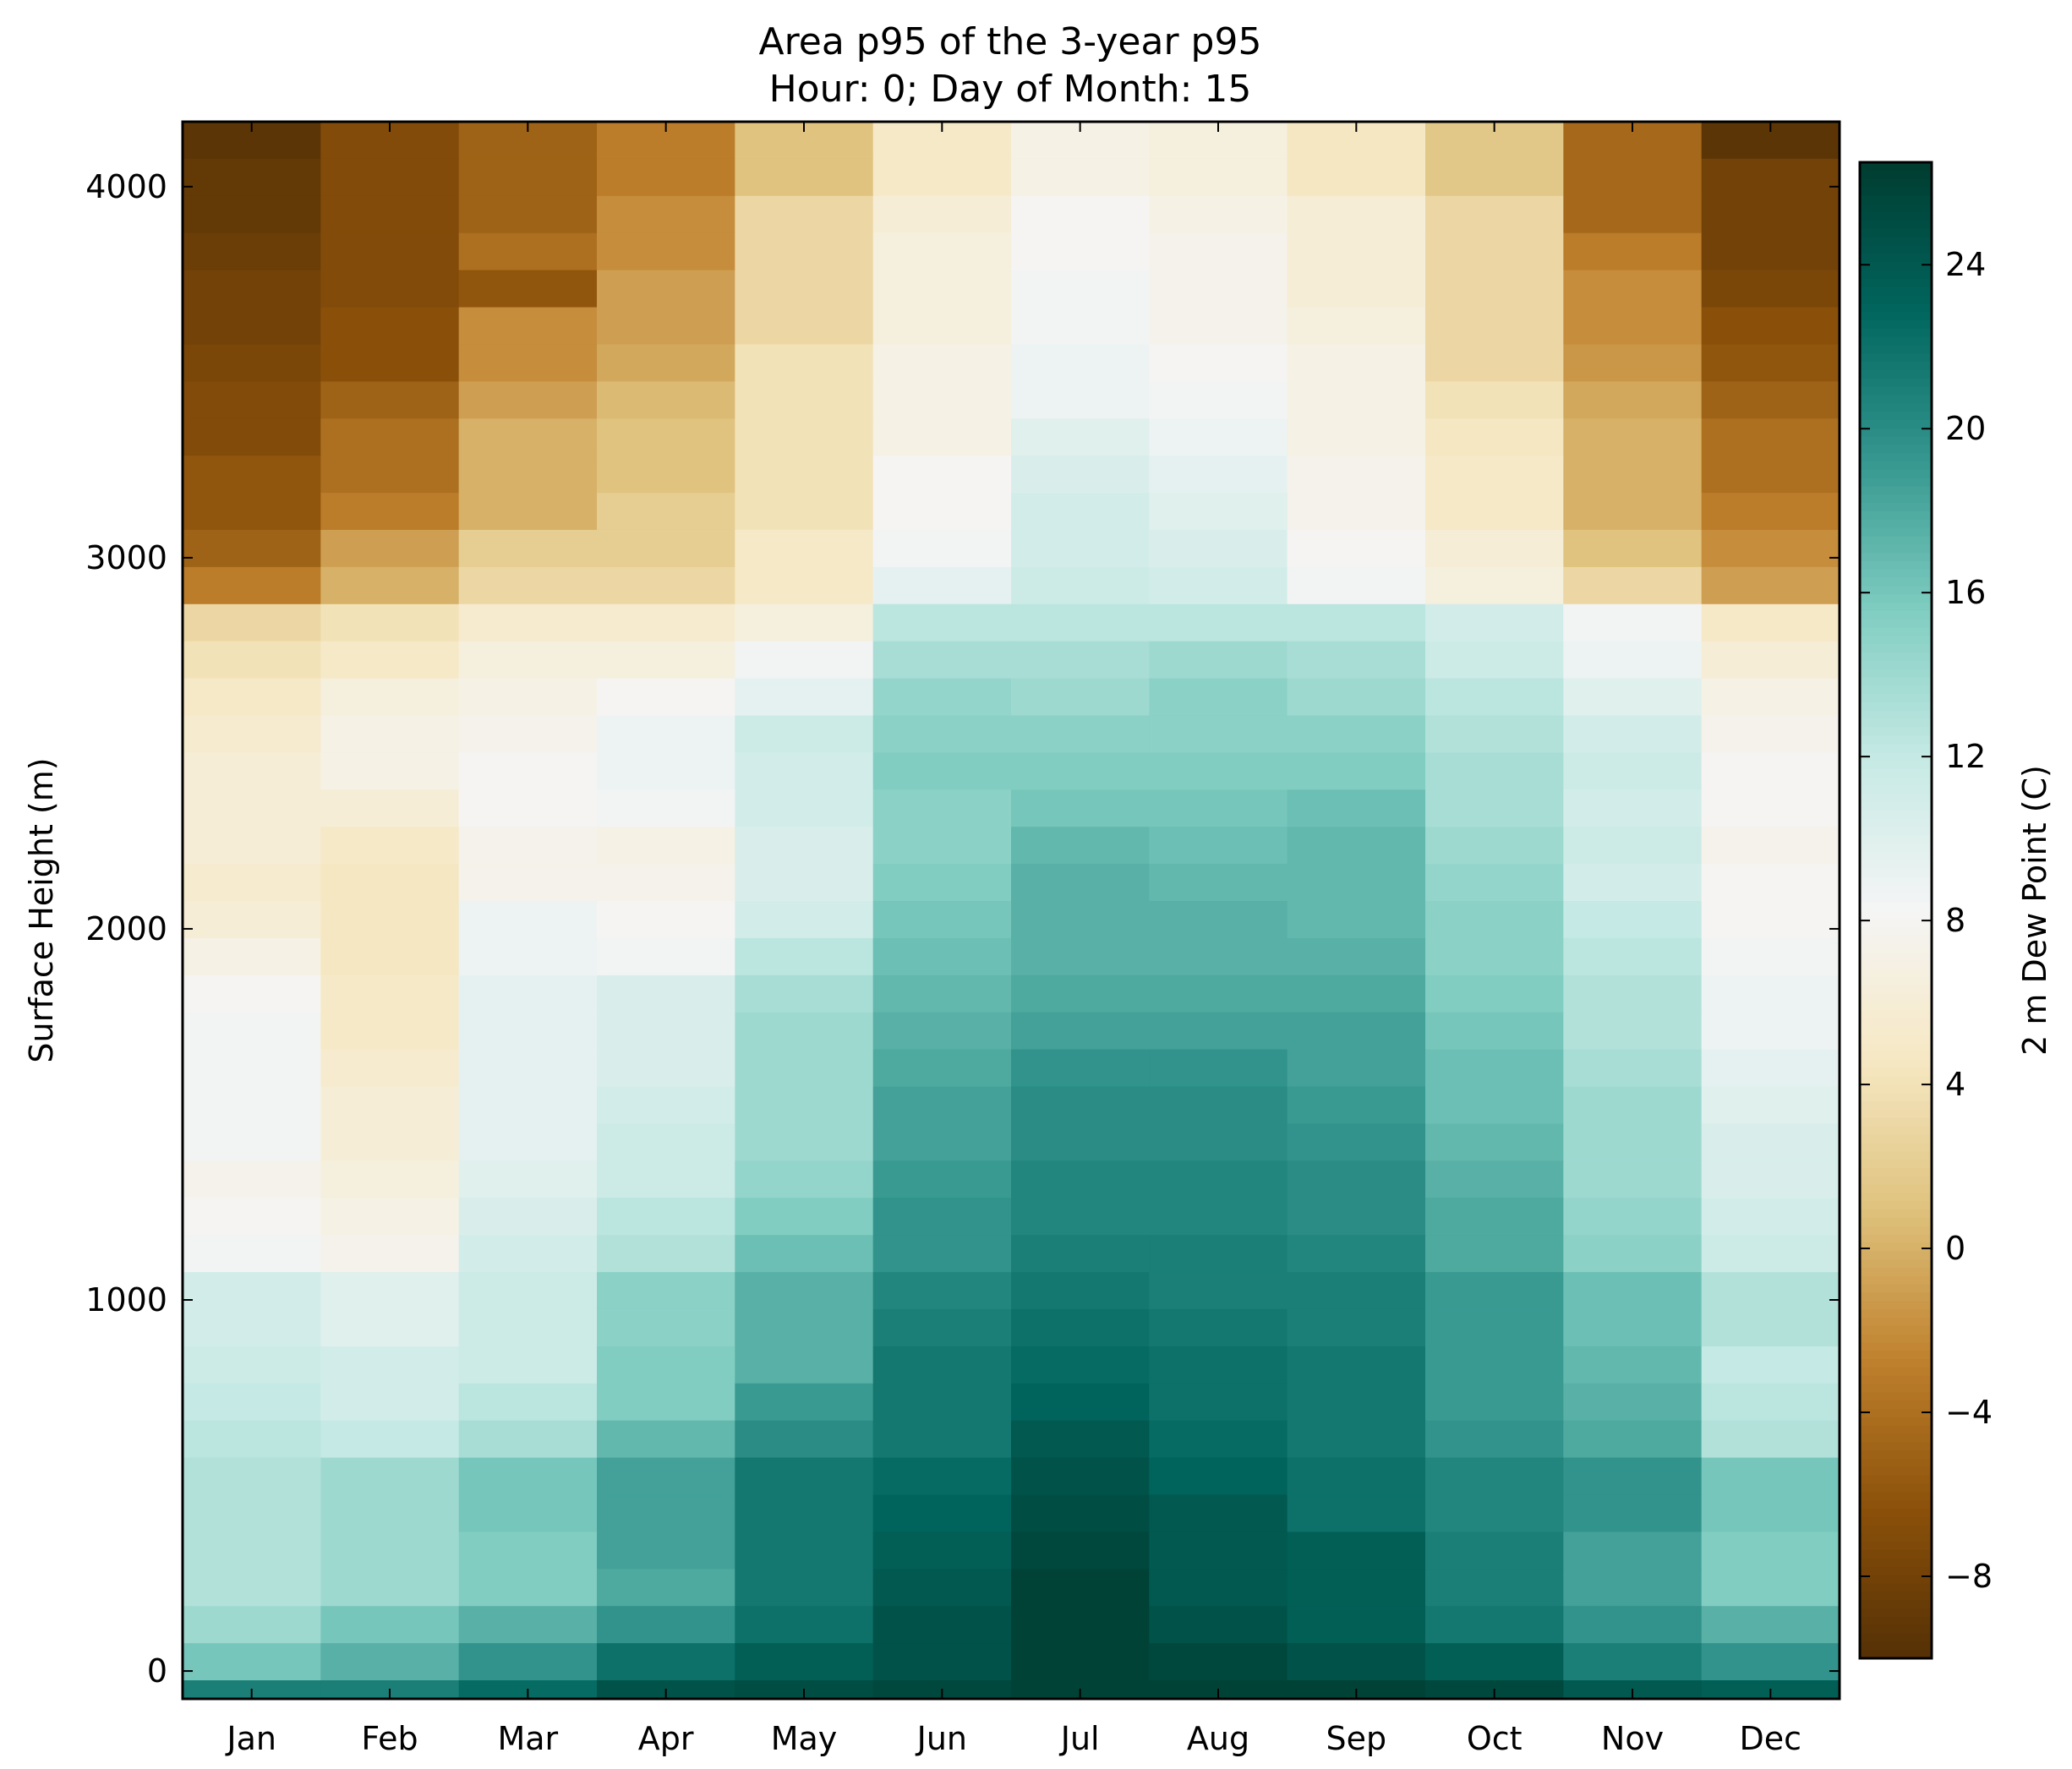  I want to click on x-tick-label: Apr, so click(666, 1739).